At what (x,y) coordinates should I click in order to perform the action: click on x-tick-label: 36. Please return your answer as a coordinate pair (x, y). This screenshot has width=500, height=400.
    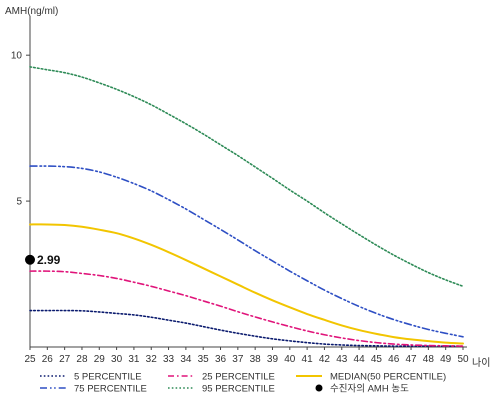
    Looking at the image, I should click on (221, 359).